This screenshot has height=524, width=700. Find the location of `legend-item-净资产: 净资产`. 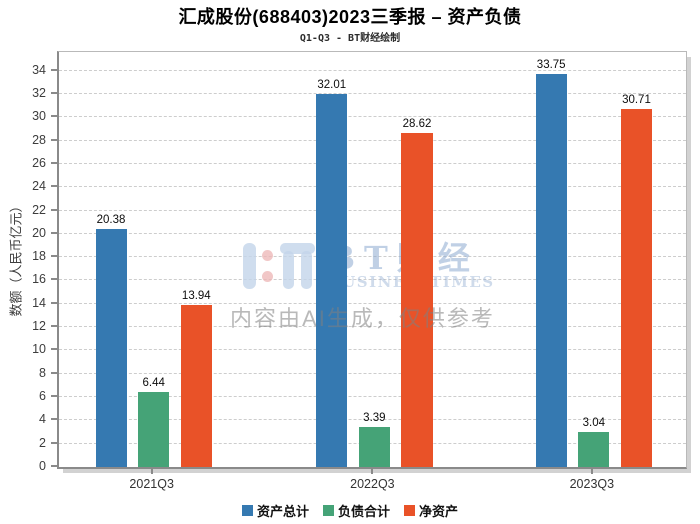

legend-item-净资产: 净资产 is located at coordinates (431, 510).